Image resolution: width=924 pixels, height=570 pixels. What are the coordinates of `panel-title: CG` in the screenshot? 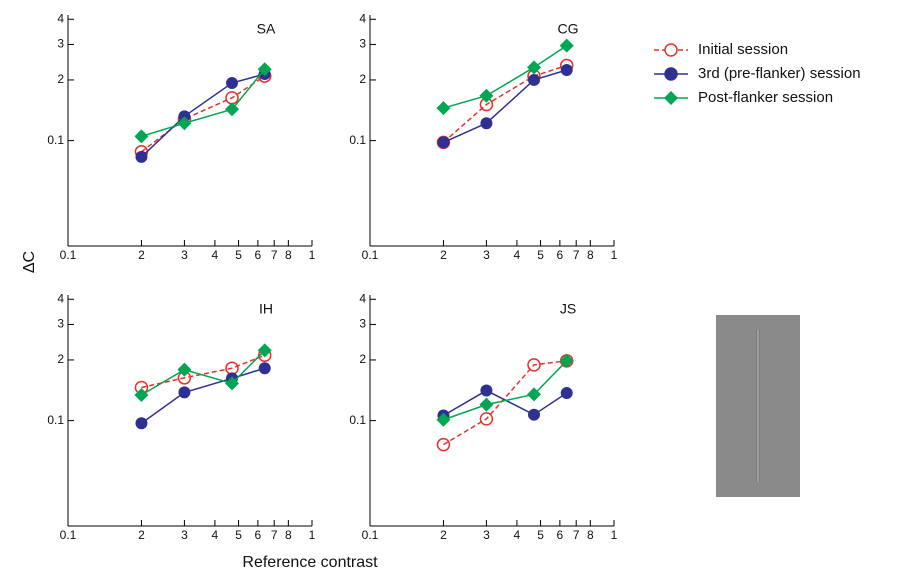 It's located at (568, 29).